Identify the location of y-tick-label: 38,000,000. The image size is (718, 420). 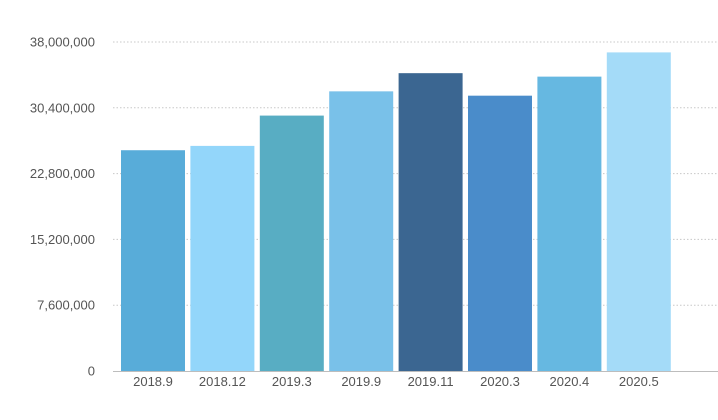
(62, 42).